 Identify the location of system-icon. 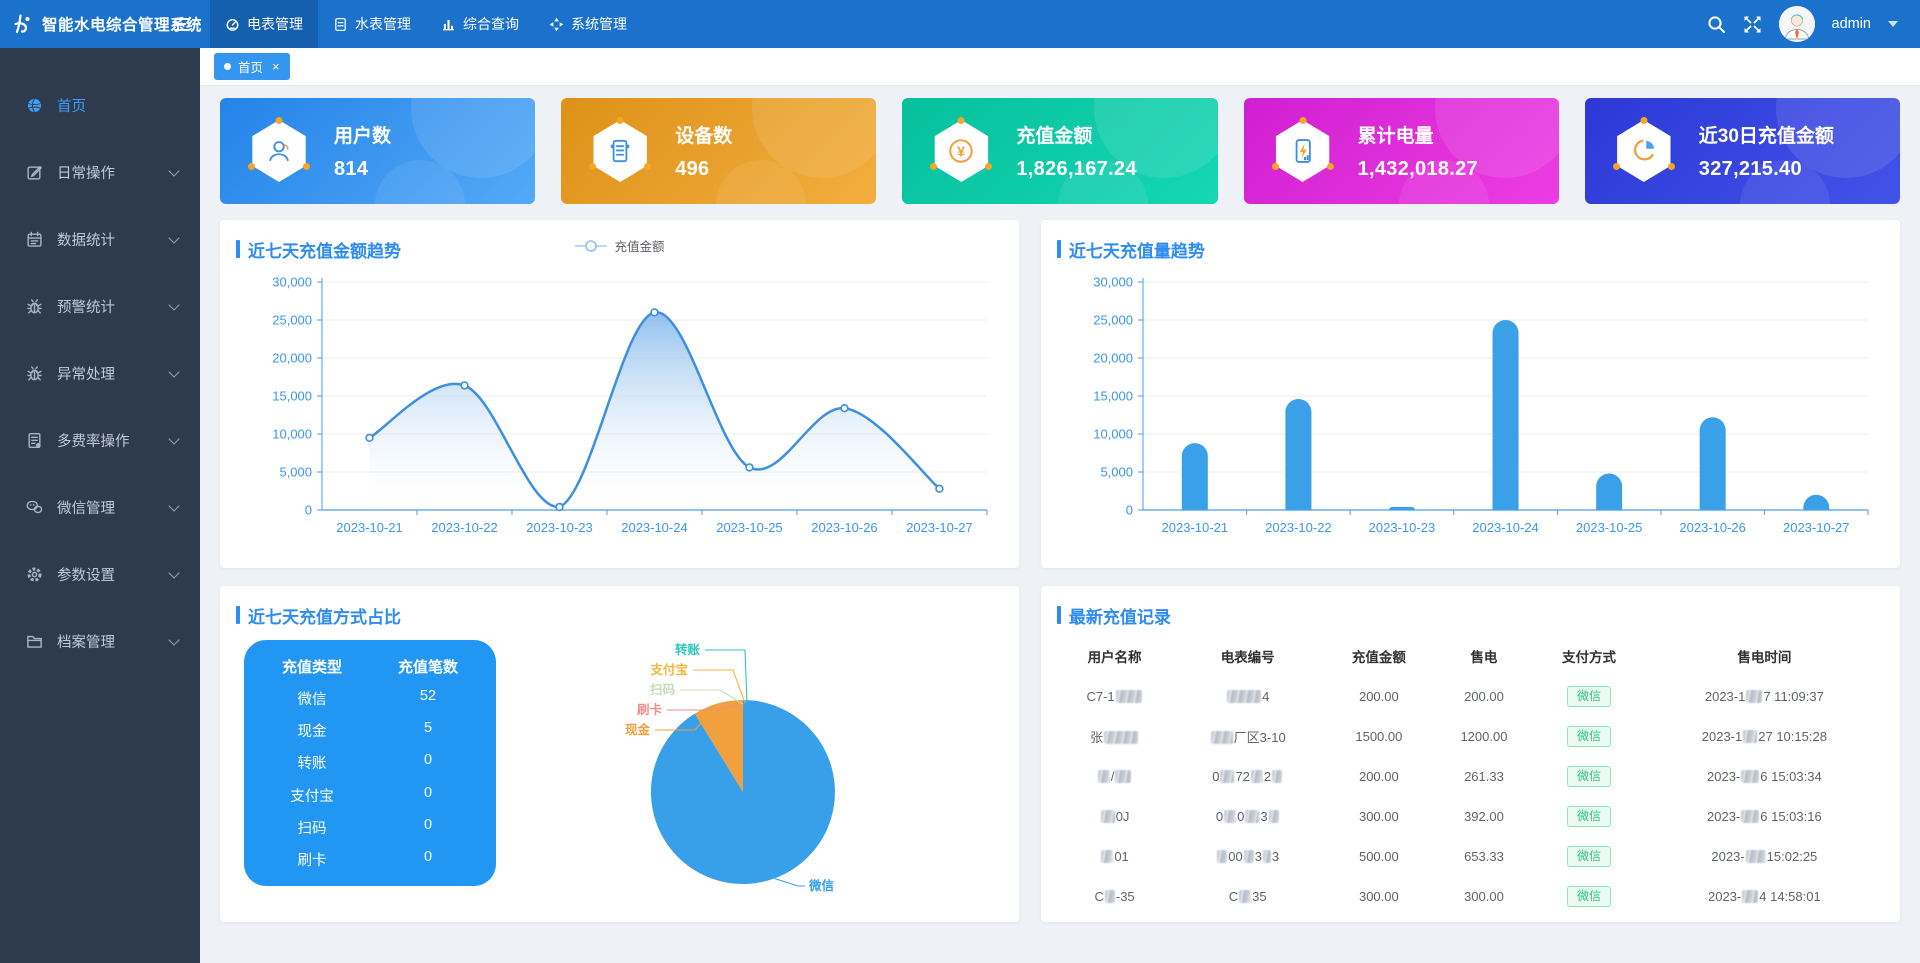
(556, 24).